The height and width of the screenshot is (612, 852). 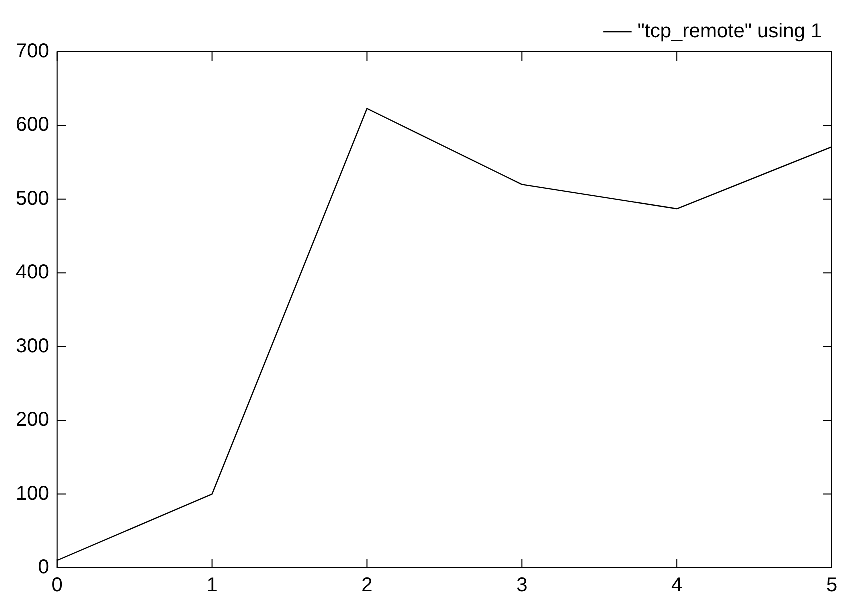 I want to click on y-tick-label: 600, so click(x=33, y=125).